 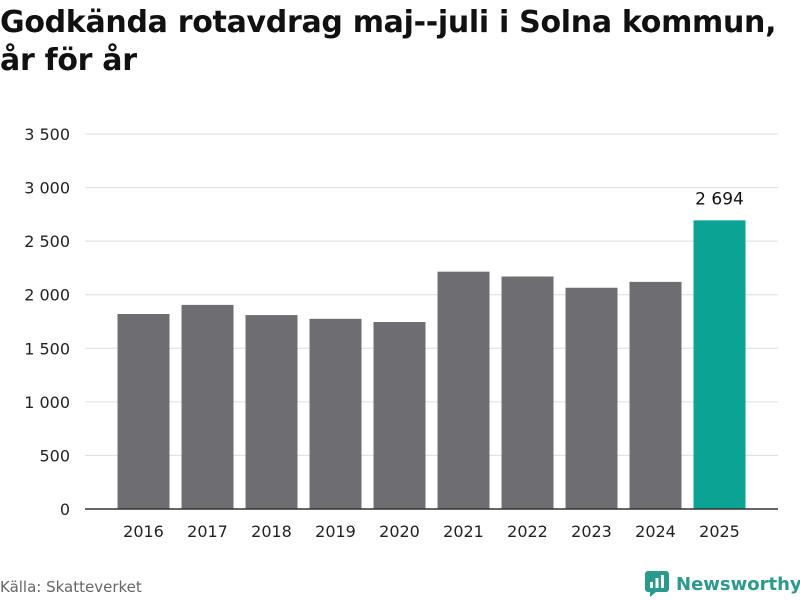 I want to click on bar-2023, so click(x=591, y=398).